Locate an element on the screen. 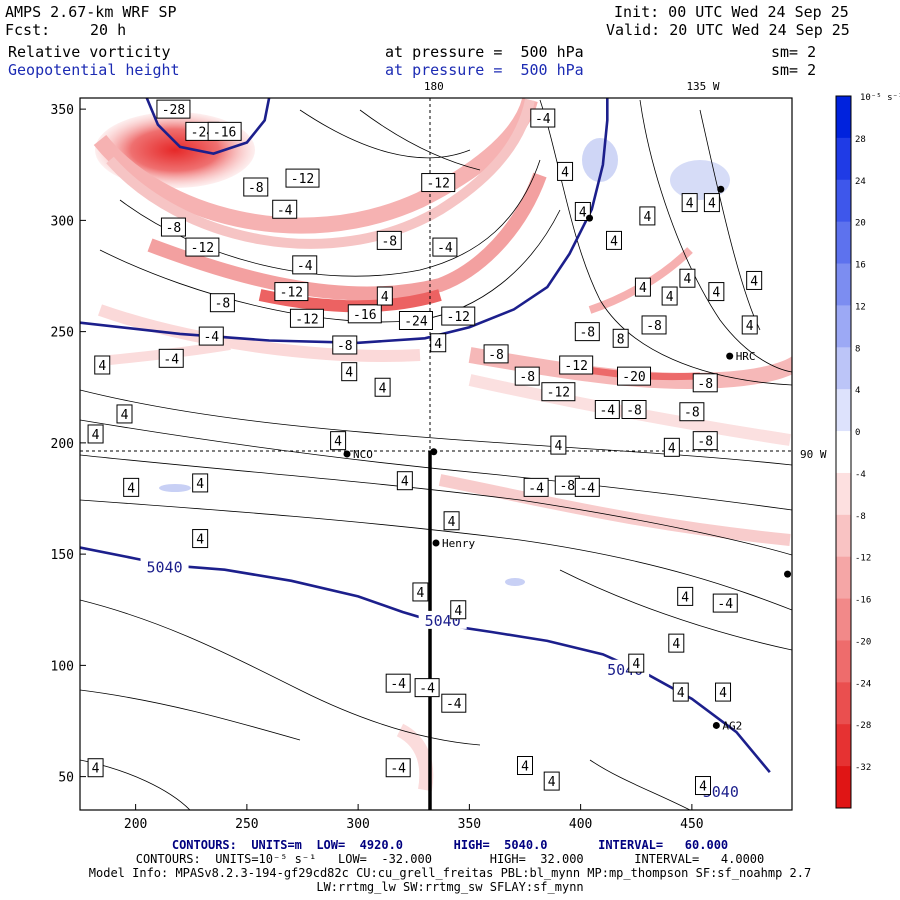  colorbar-tick-label: 4 is located at coordinates (857, 391).